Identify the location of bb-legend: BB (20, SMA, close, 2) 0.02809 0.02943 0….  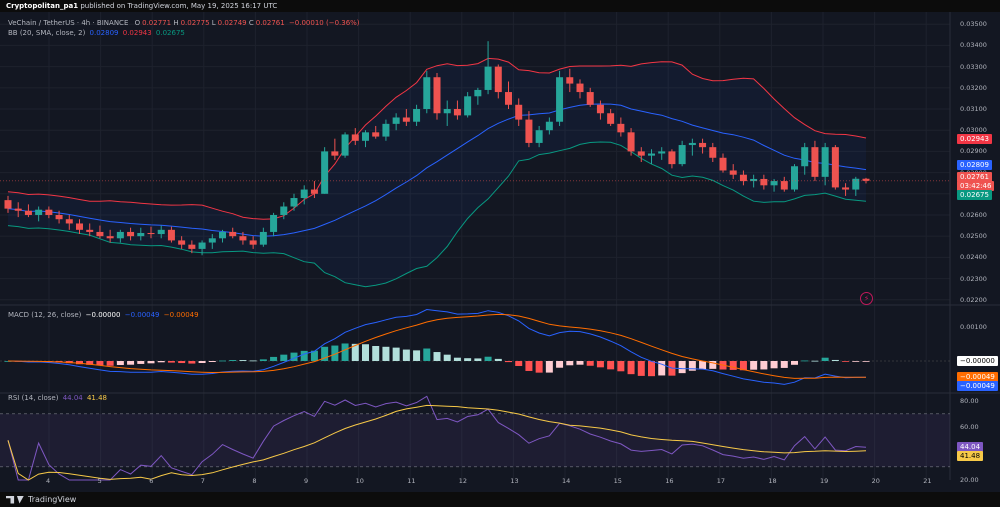
(96, 33).